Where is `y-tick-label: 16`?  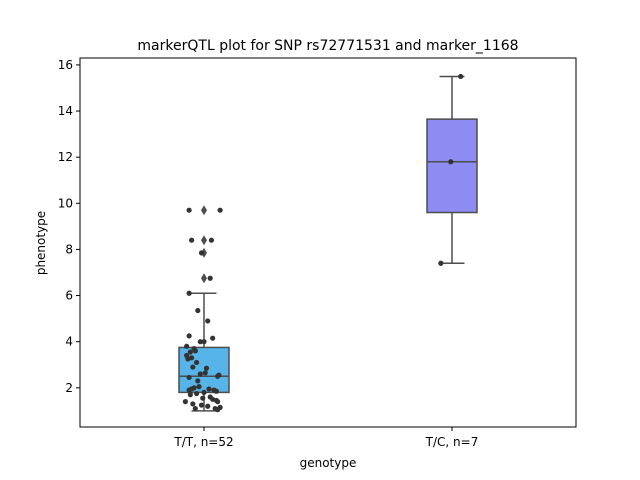 y-tick-label: 16 is located at coordinates (65, 65).